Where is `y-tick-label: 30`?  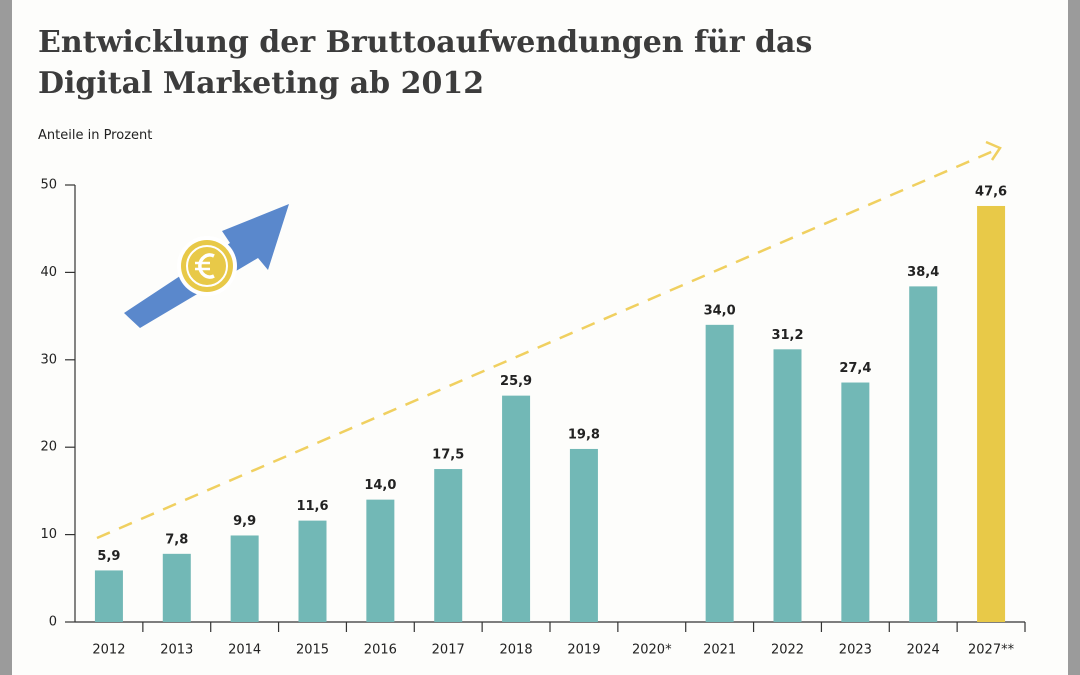
y-tick-label: 30 is located at coordinates (48, 359).